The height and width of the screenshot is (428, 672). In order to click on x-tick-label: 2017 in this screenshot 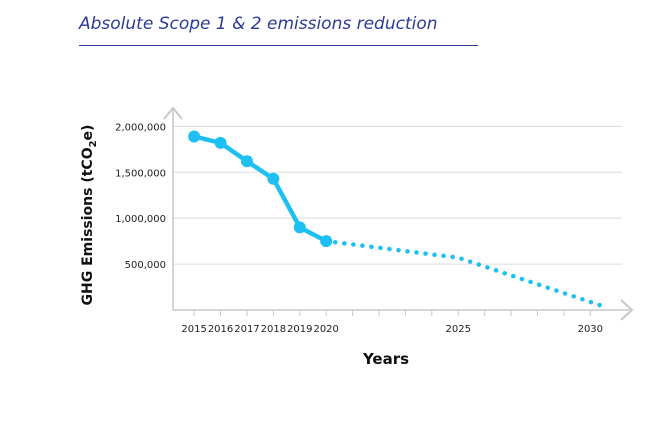, I will do `click(246, 329)`.